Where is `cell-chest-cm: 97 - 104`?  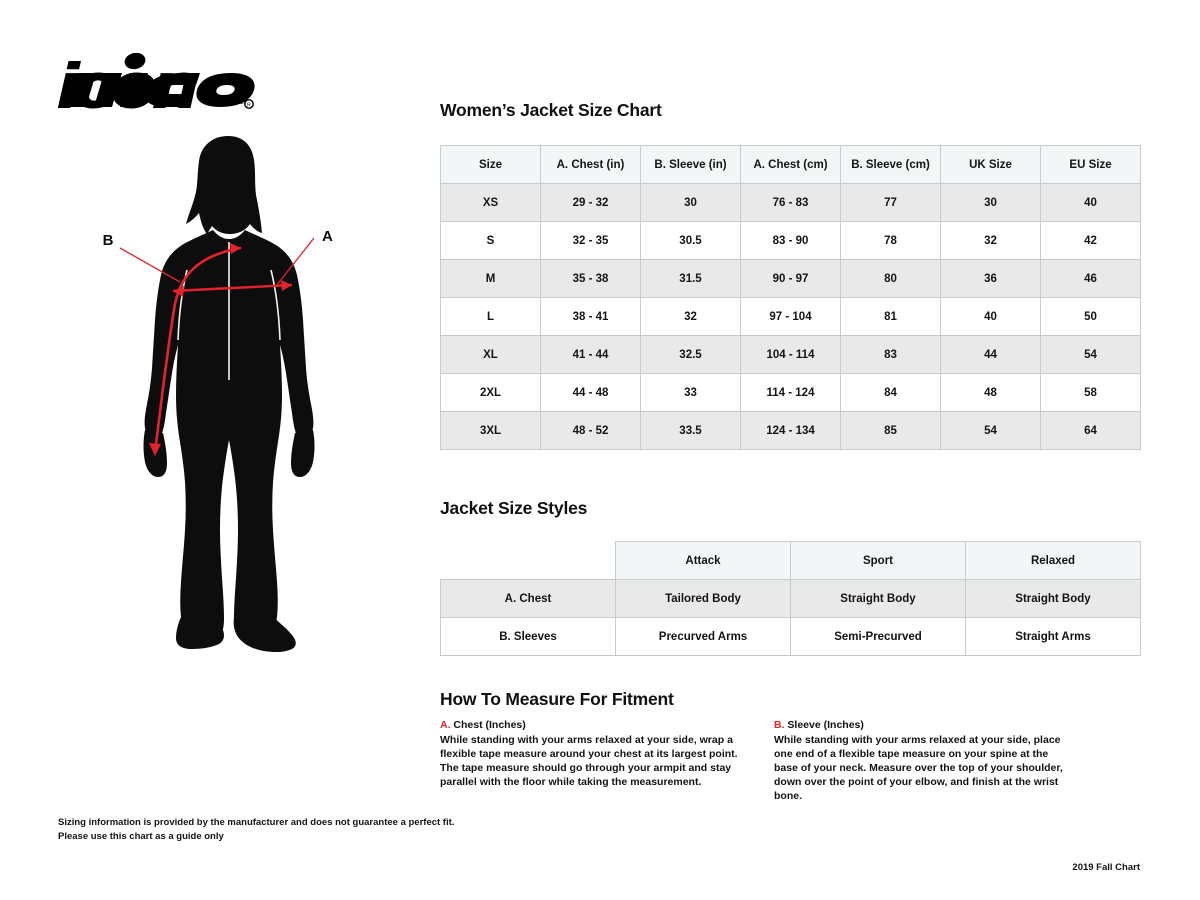
cell-chest-cm: 97 - 104 is located at coordinates (790, 316).